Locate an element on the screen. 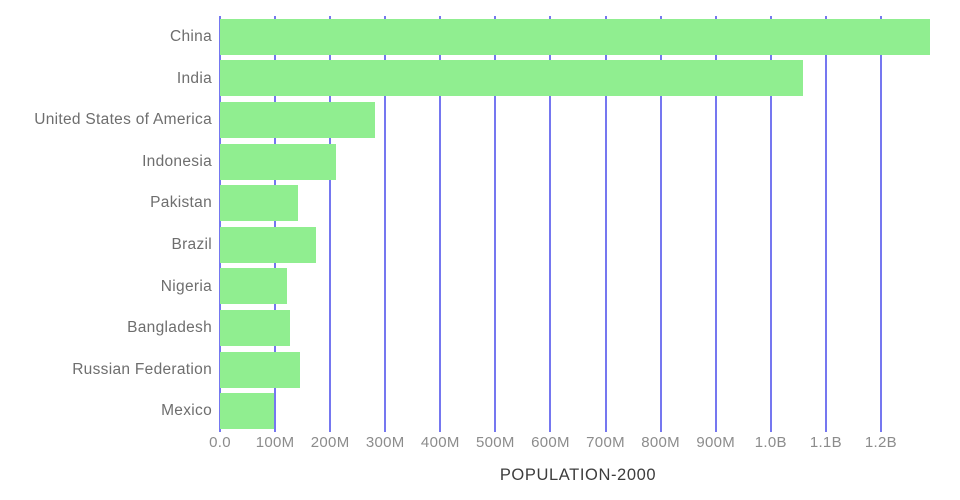 This screenshot has width=960, height=500. x-axis-title: POPULATION-2000 is located at coordinates (578, 475).